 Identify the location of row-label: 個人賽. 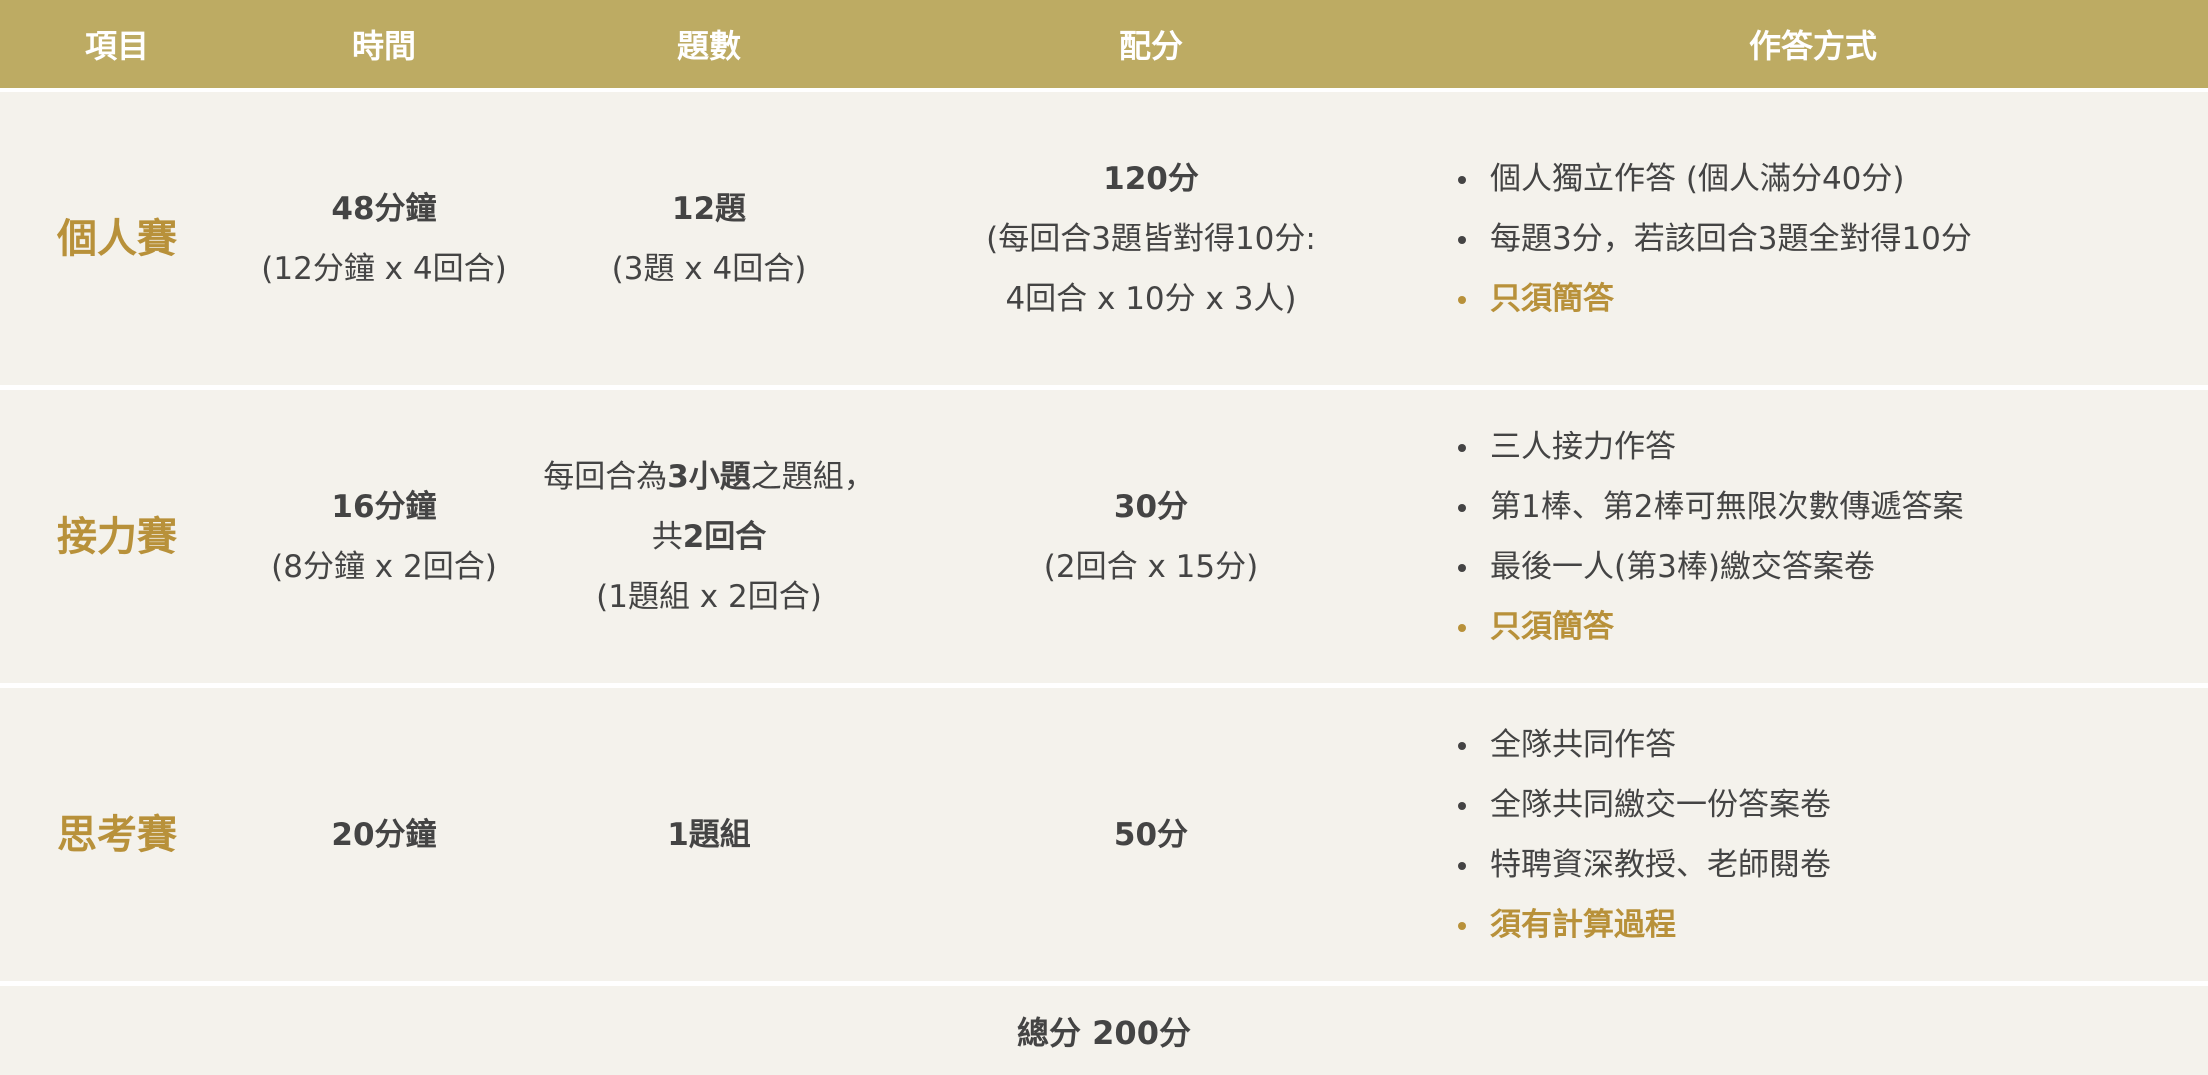
(117, 238).